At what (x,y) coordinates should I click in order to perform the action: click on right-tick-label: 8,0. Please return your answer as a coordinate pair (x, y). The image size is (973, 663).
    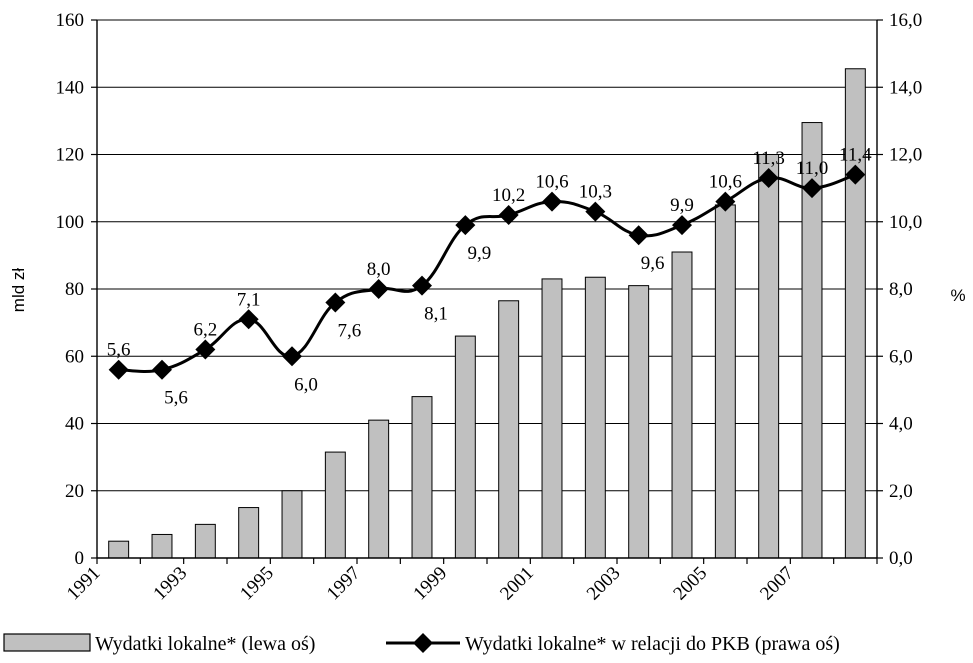
    Looking at the image, I should click on (901, 289).